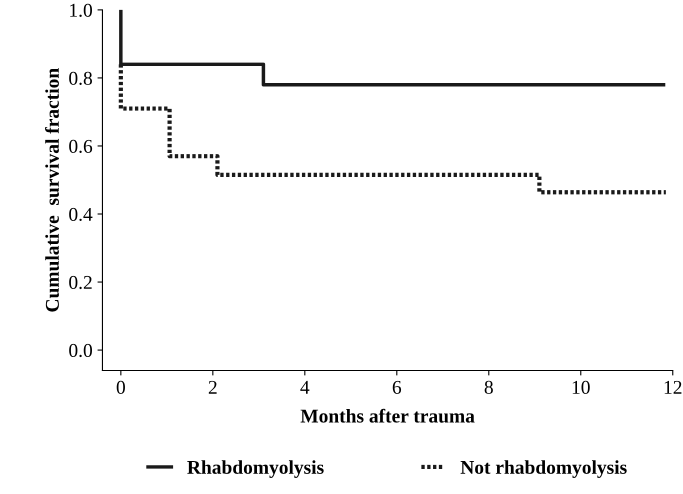 Image resolution: width=683 pixels, height=494 pixels. What do you see at coordinates (387, 415) in the screenshot?
I see `x-axis-title: Months after trauma` at bounding box center [387, 415].